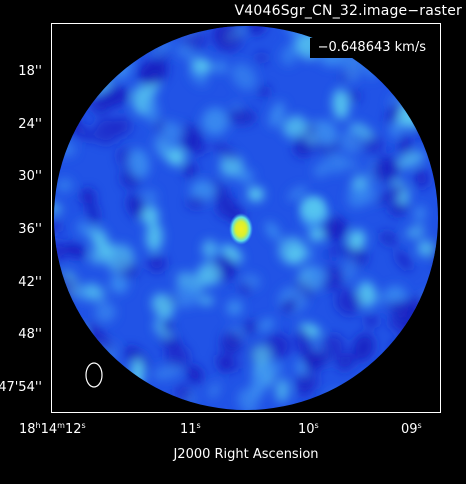 This screenshot has height=484, width=466. I want to click on y-tick-36: 36'', so click(30, 229).